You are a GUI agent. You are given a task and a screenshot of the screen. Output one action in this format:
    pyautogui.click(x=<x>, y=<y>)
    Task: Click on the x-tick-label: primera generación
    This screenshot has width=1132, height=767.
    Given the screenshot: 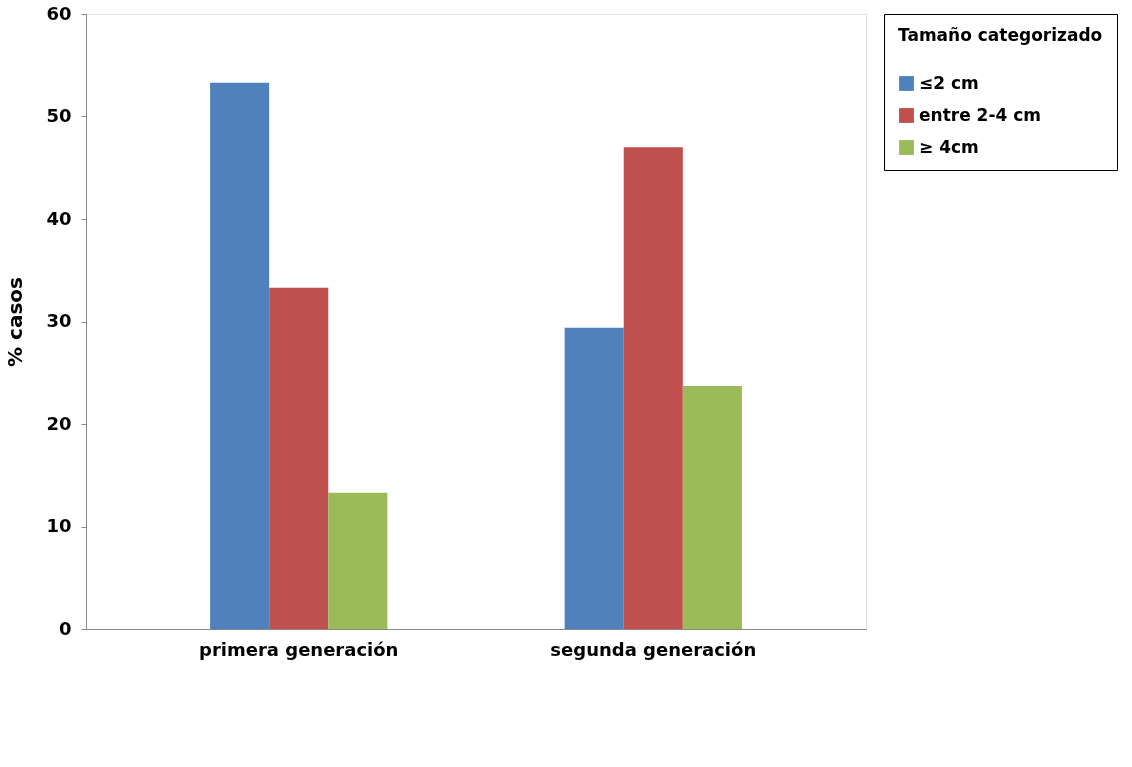 What is the action you would take?
    pyautogui.click(x=299, y=649)
    